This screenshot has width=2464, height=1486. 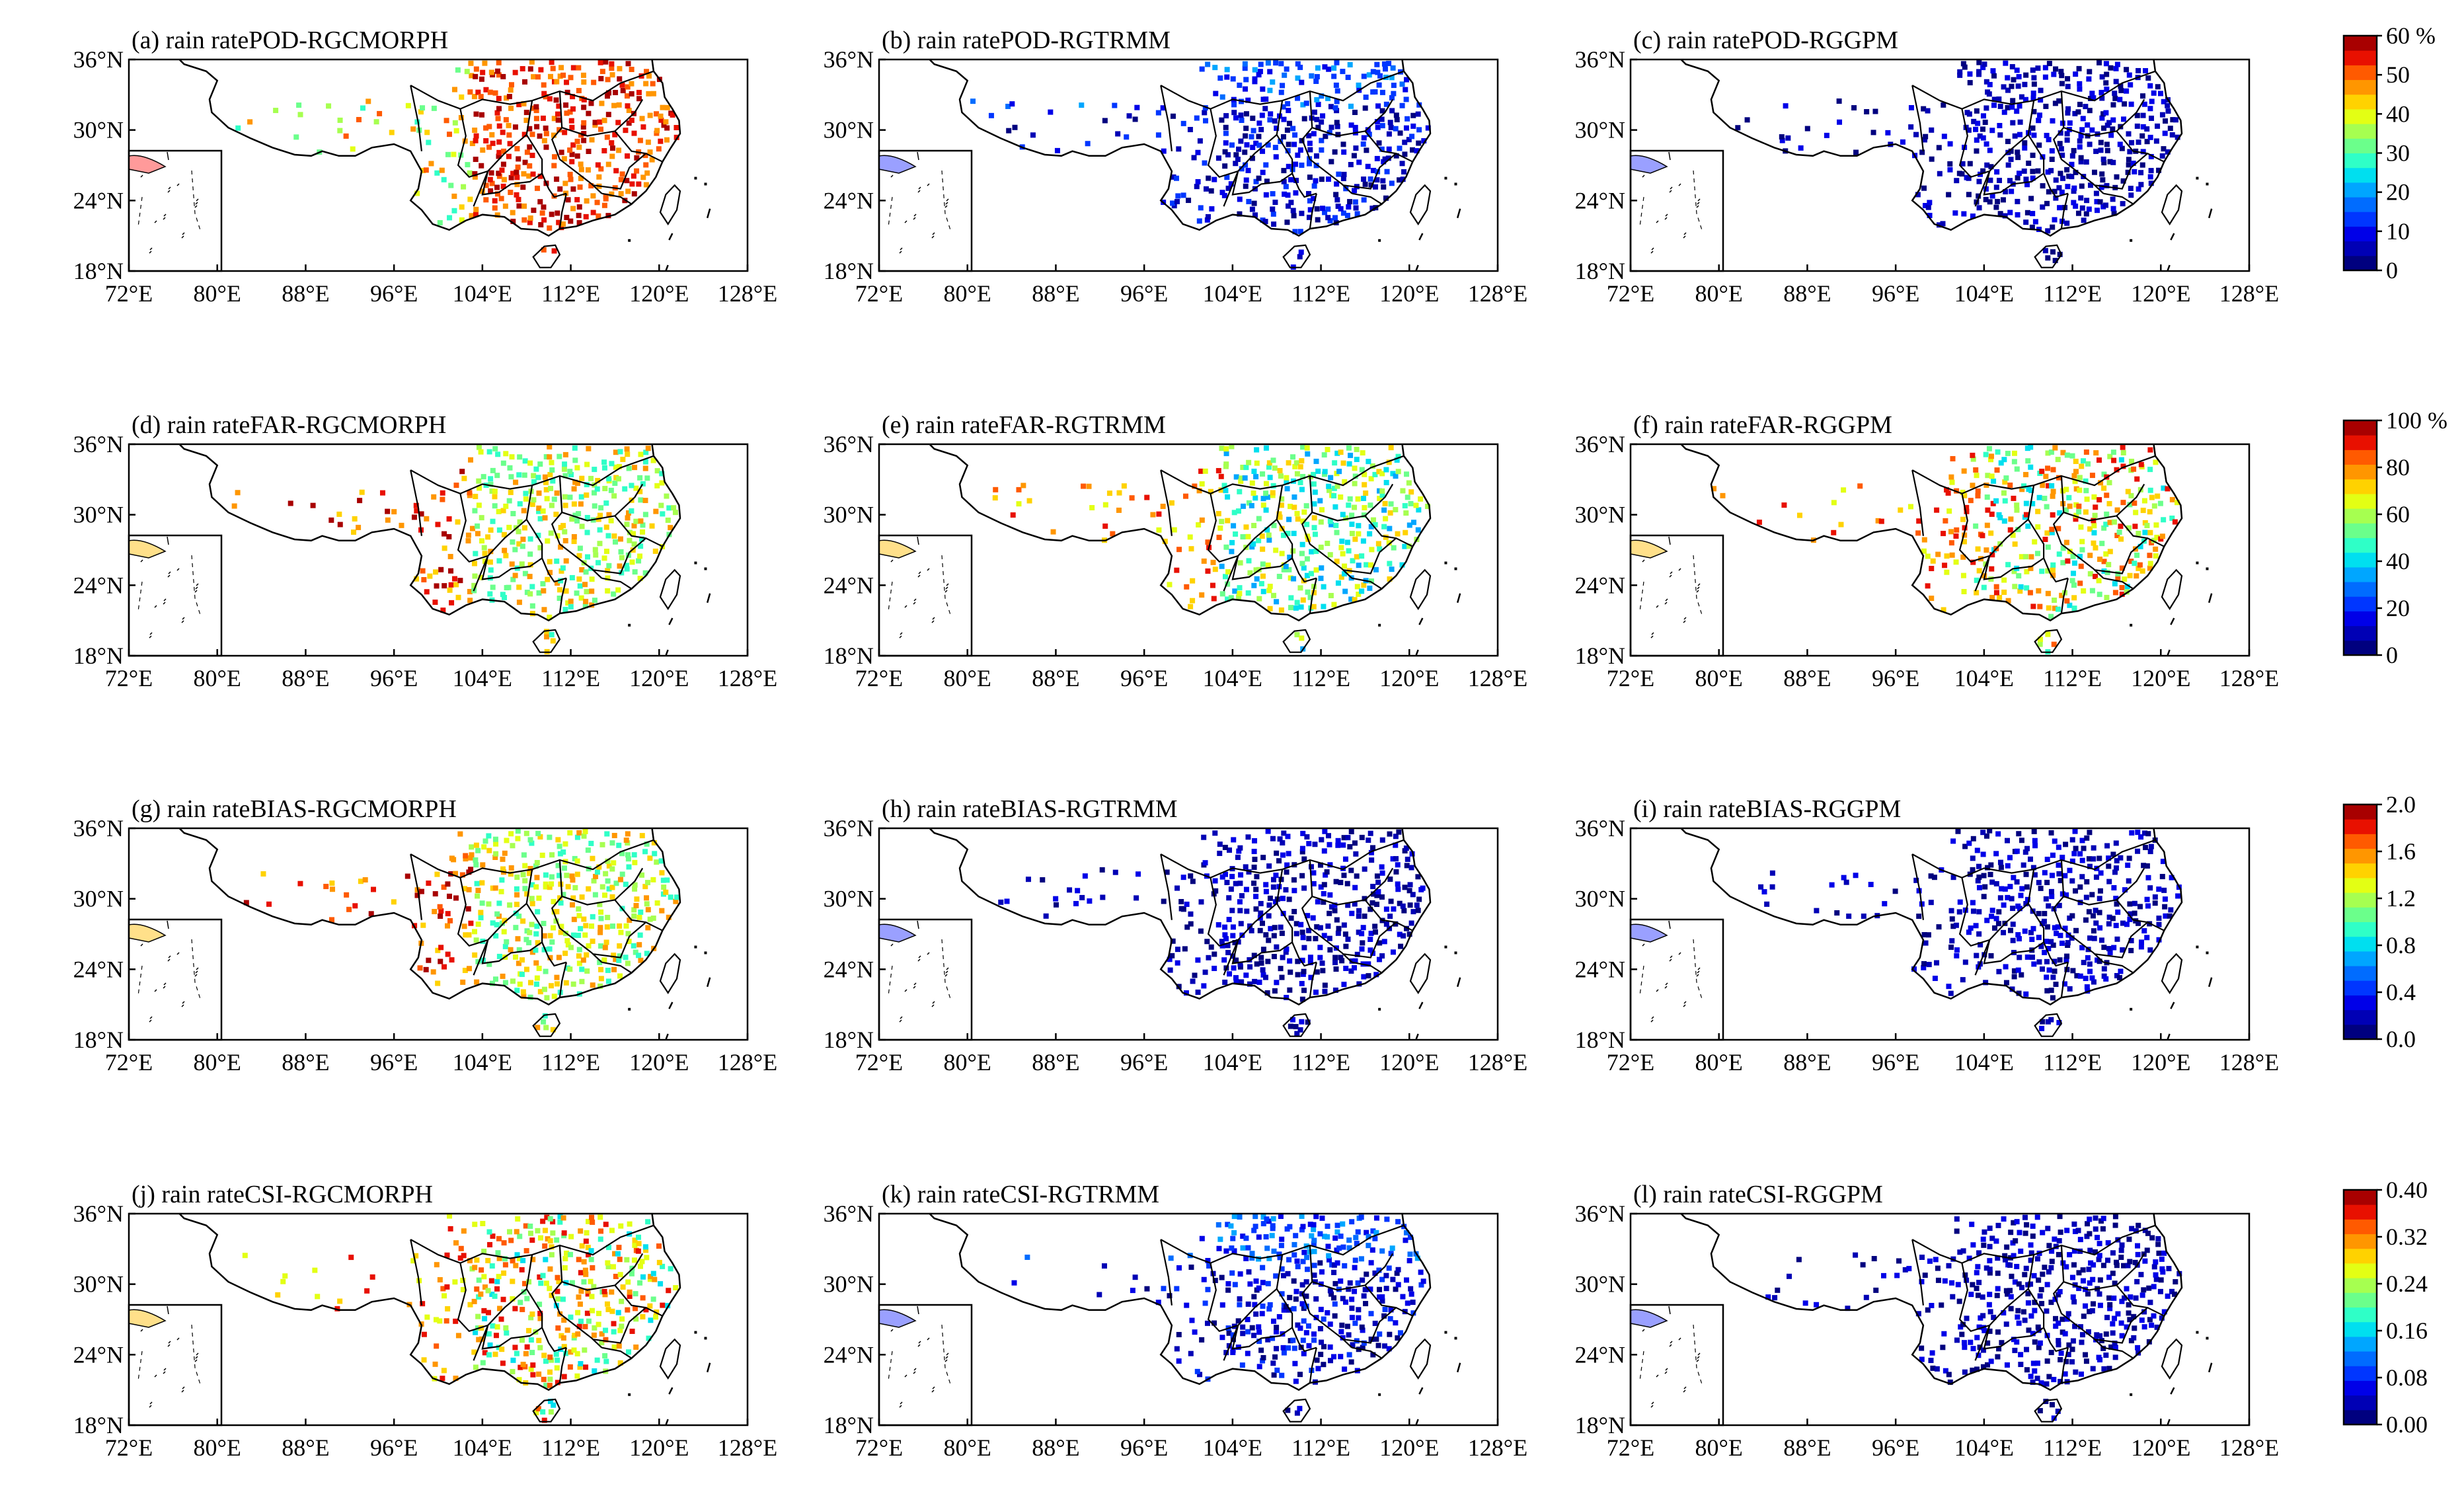 What do you see at coordinates (1367, 1353) in the screenshot?
I see `province-boundary` at bounding box center [1367, 1353].